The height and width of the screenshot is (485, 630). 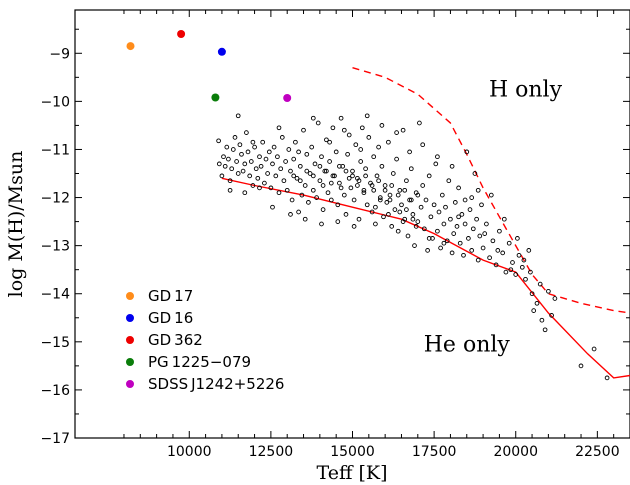 What do you see at coordinates (55, 391) in the screenshot?
I see `y-tick-label: −16` at bounding box center [55, 391].